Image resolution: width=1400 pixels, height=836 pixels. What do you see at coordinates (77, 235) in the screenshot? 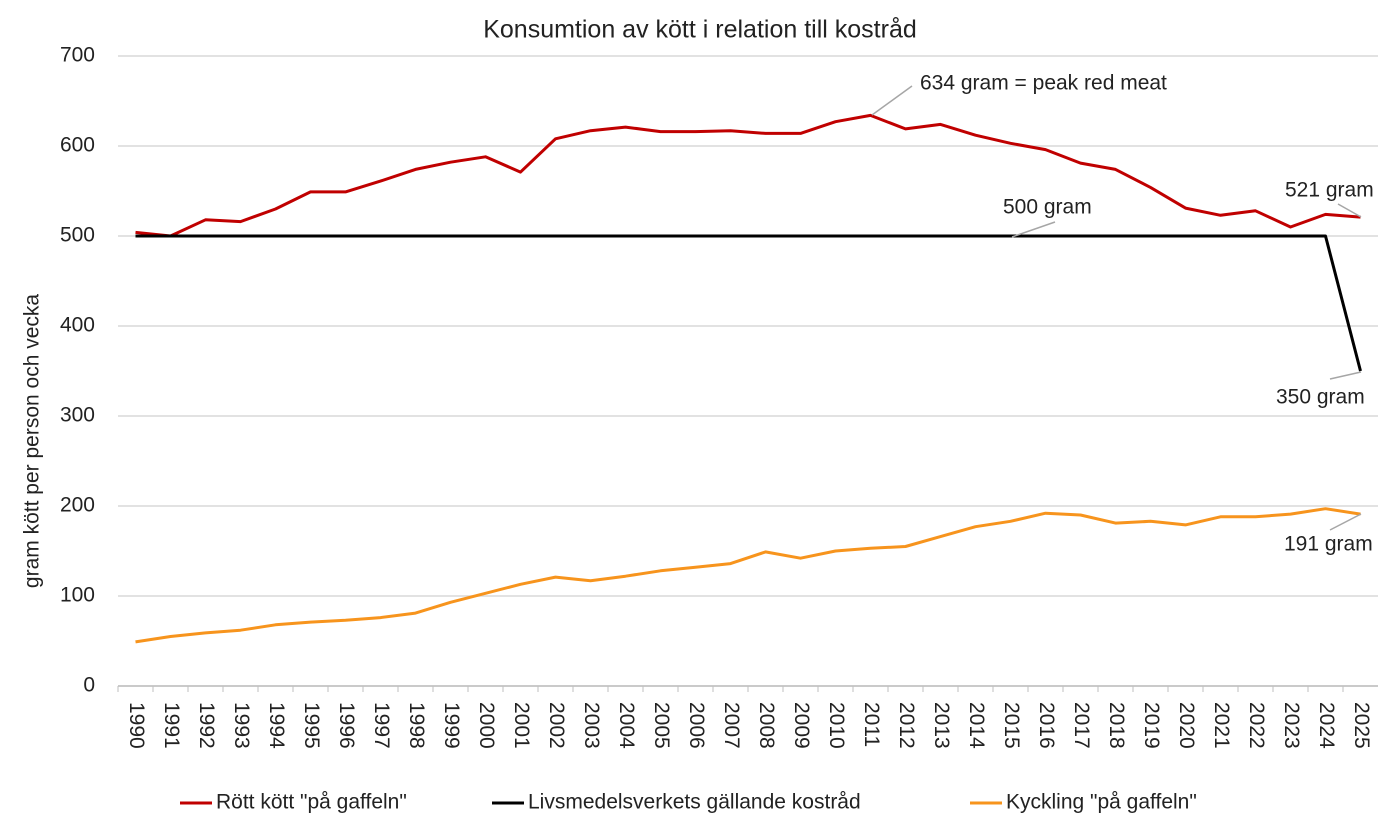
I see `y-tick-label: 500` at bounding box center [77, 235].